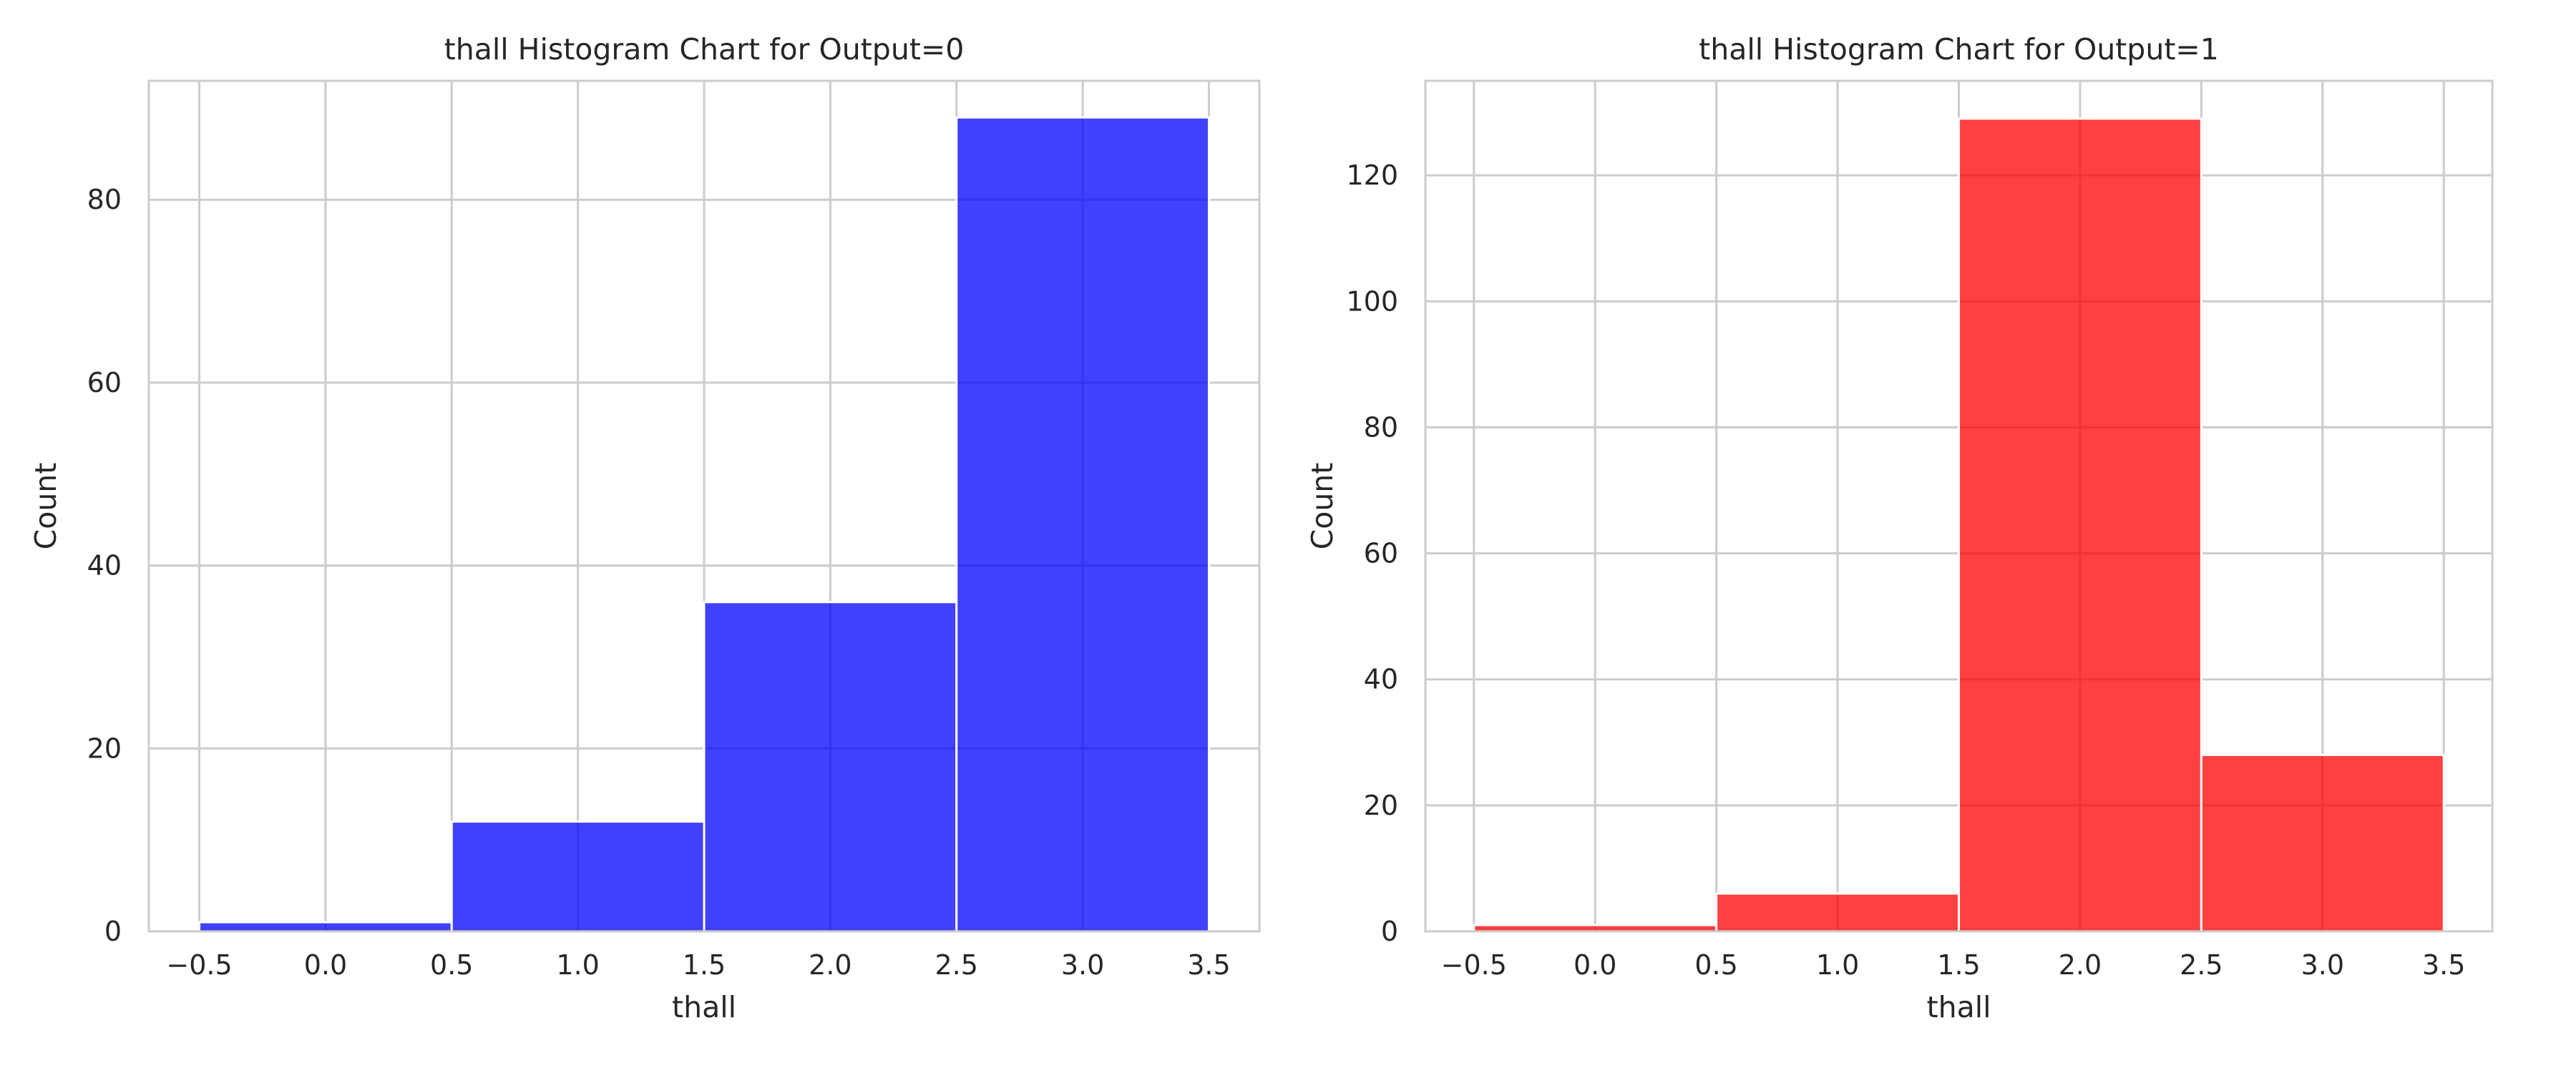  What do you see at coordinates (1372, 301) in the screenshot?
I see `y-tick-label: 100` at bounding box center [1372, 301].